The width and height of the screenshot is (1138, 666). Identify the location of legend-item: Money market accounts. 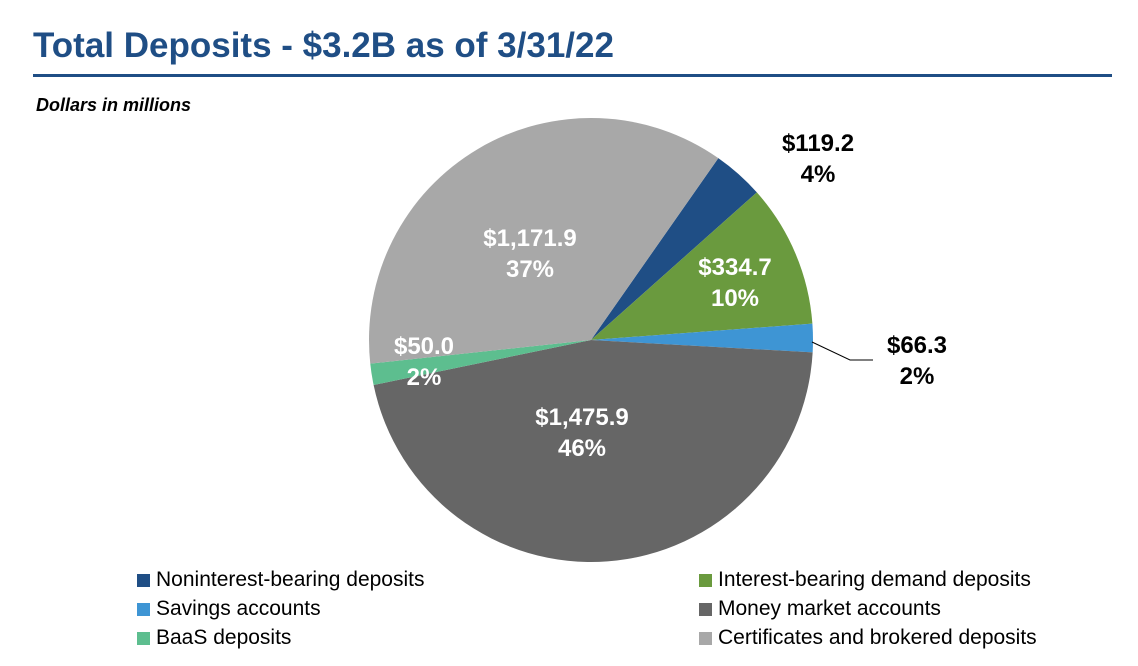
(820, 609).